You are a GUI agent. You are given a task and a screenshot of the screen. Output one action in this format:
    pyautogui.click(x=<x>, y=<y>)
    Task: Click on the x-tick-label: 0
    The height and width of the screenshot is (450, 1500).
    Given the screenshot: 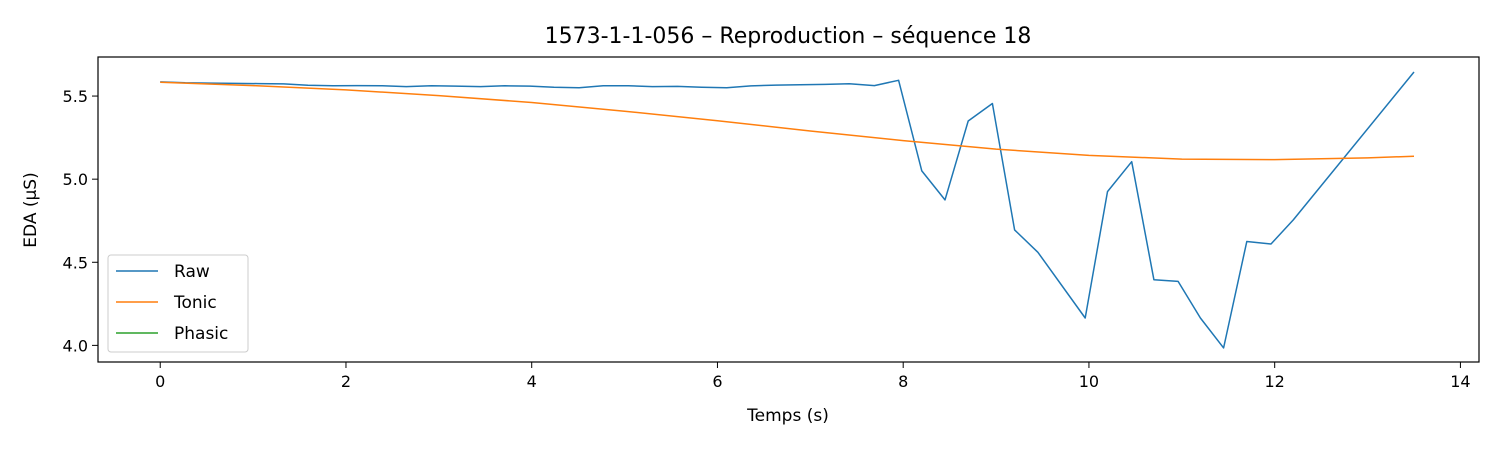 What is the action you would take?
    pyautogui.click(x=160, y=381)
    